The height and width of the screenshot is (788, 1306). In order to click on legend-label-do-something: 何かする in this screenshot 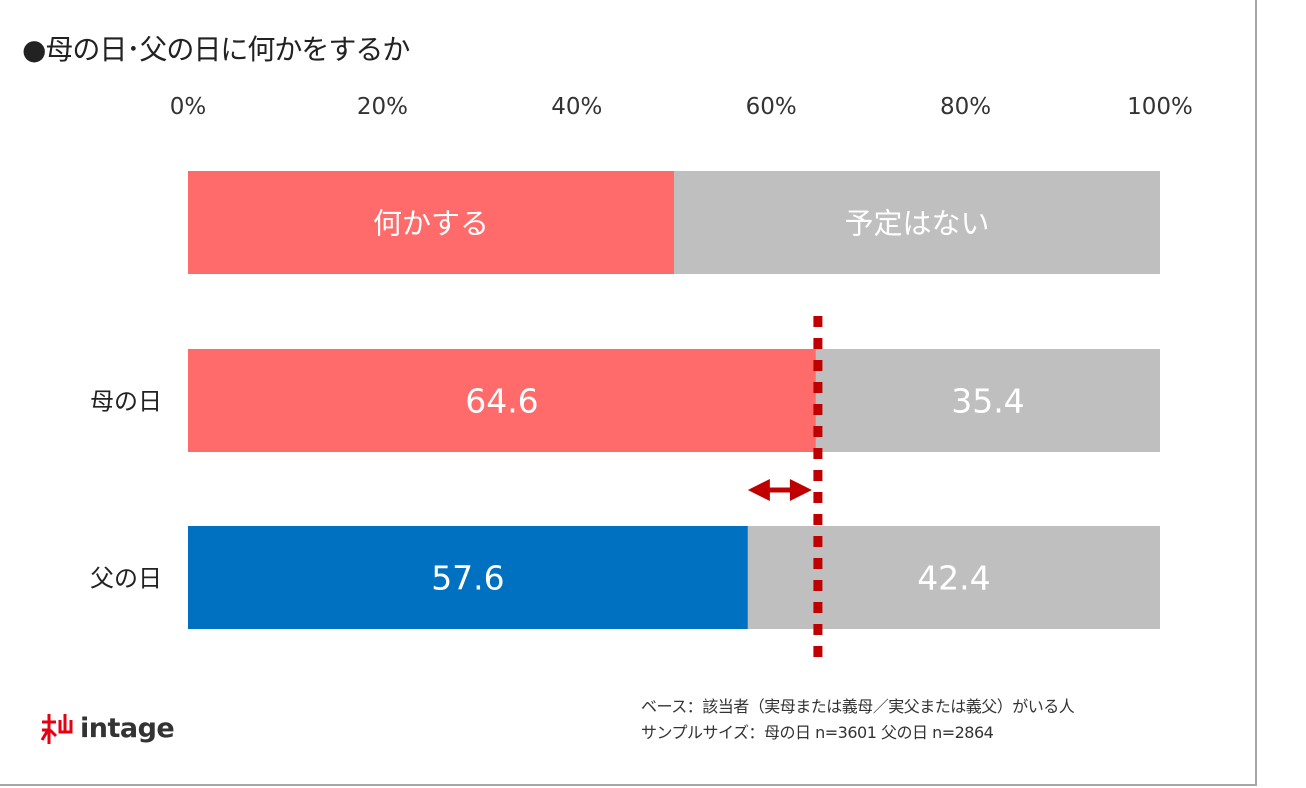, I will do `click(431, 224)`.